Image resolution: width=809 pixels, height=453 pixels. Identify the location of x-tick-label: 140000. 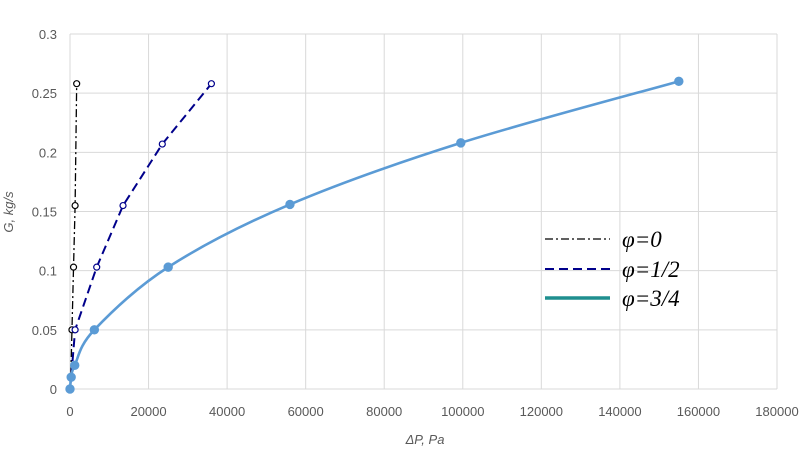
(619, 411).